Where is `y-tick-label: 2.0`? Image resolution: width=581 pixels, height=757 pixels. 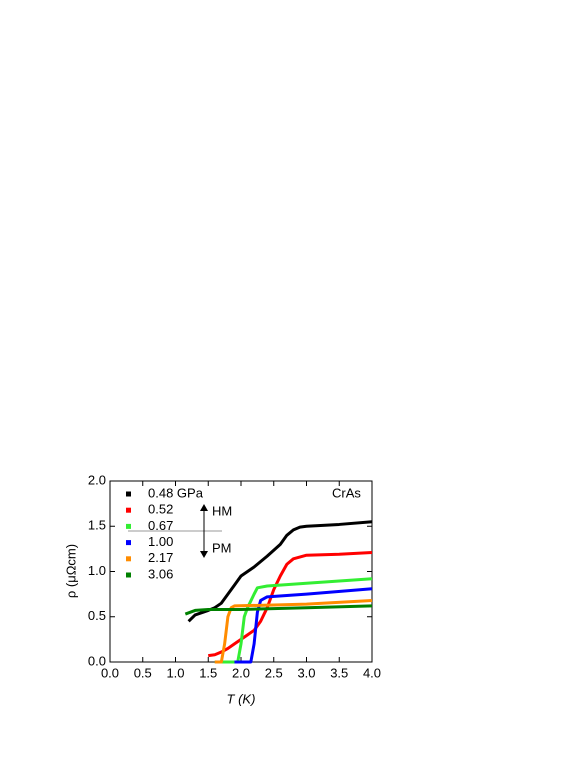 y-tick-label: 2.0 is located at coordinates (97, 479).